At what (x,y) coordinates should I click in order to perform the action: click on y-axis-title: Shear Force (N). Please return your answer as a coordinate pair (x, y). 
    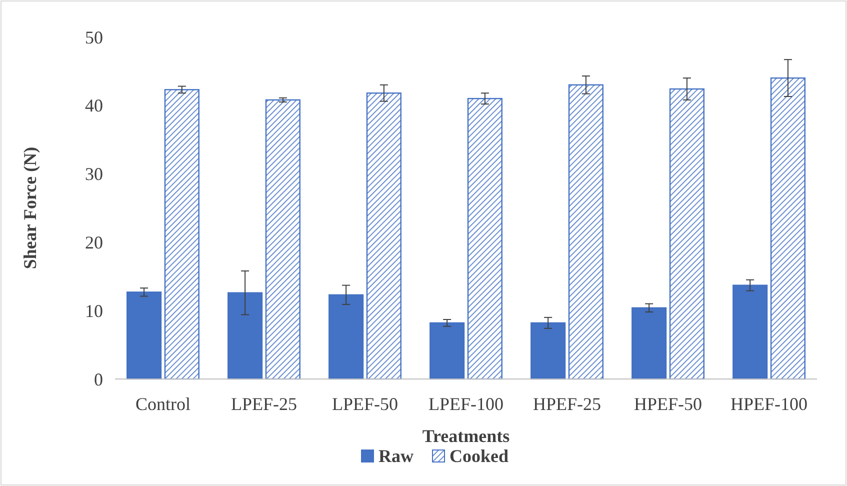
    Looking at the image, I should click on (30, 208).